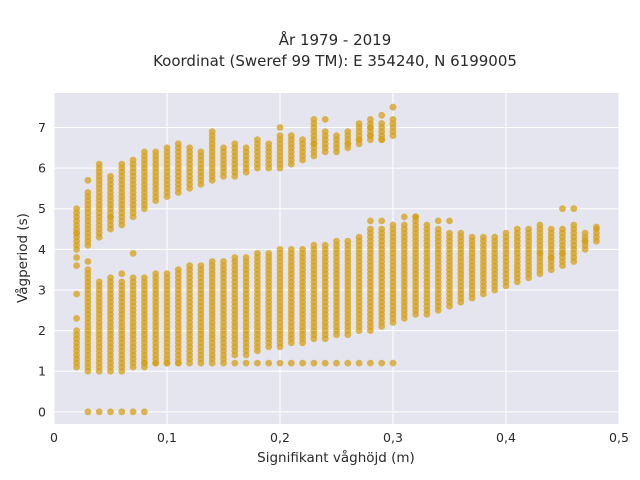  Describe the element at coordinates (42, 289) in the screenshot. I see `y-tick-label: 3` at that location.